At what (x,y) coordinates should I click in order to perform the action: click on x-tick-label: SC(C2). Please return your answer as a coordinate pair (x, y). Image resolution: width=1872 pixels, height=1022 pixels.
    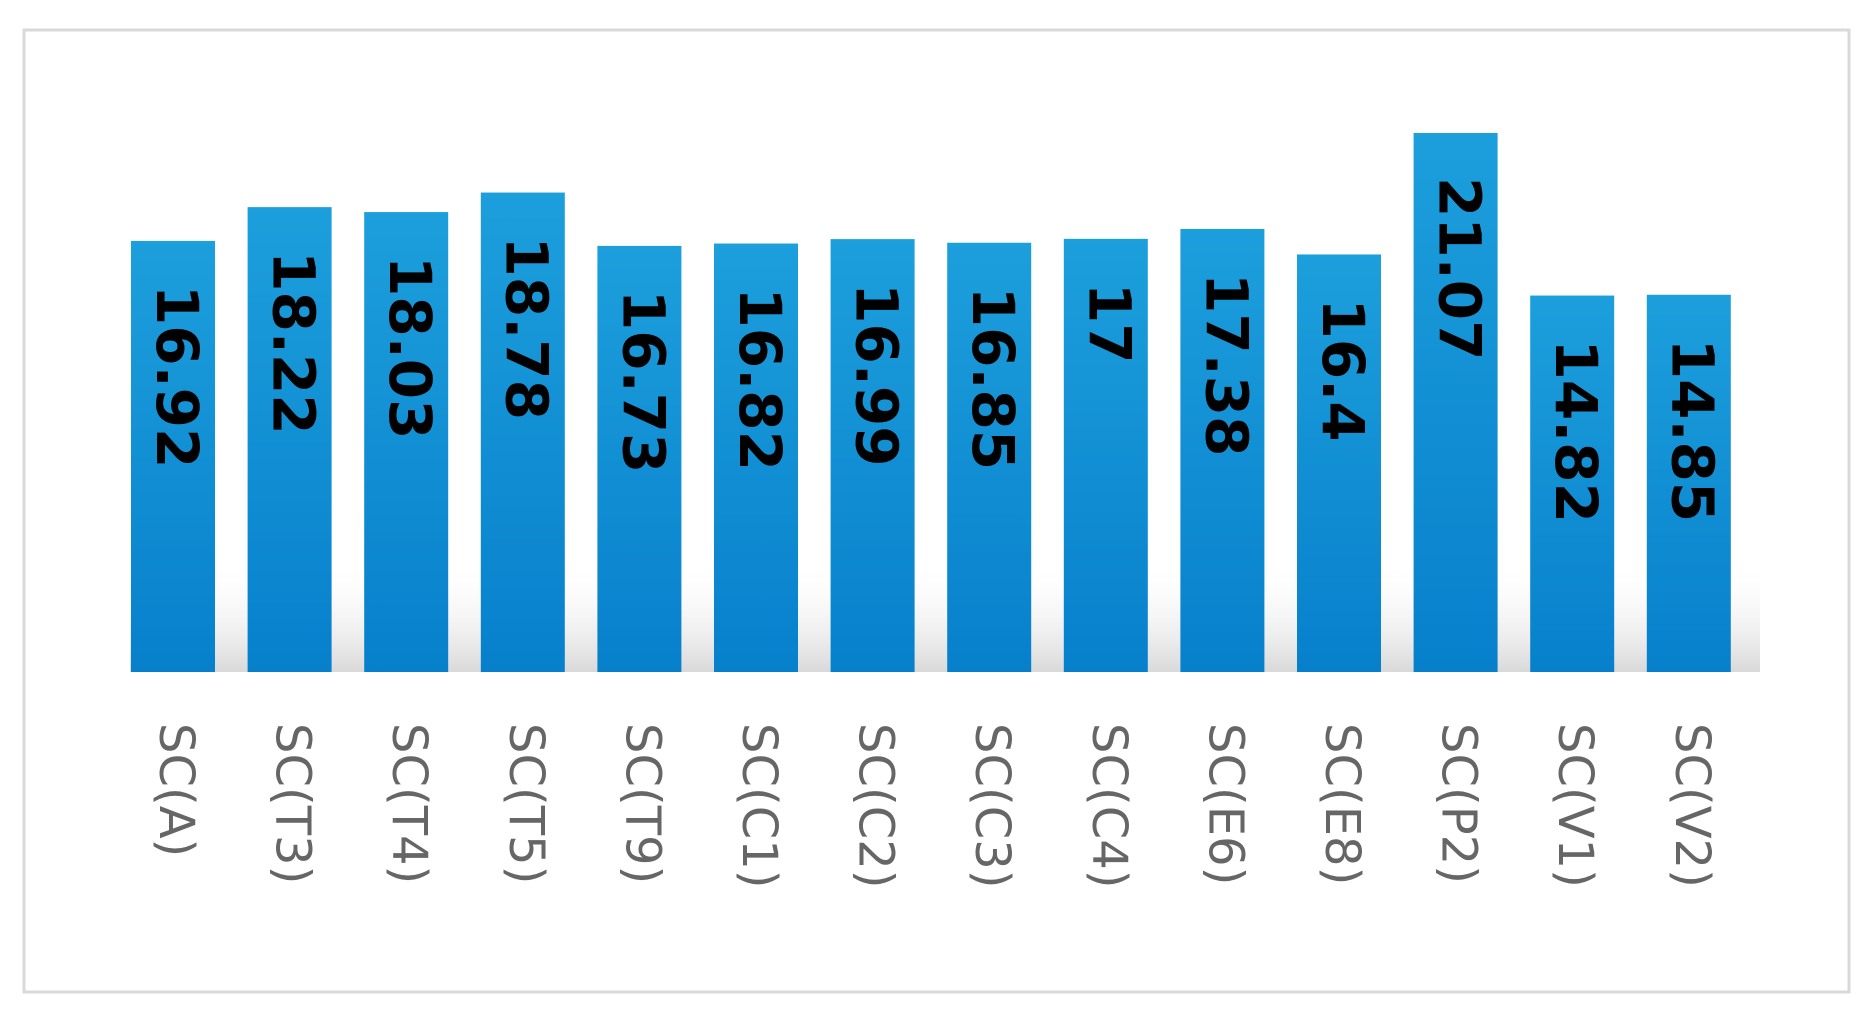
    Looking at the image, I should click on (876, 806).